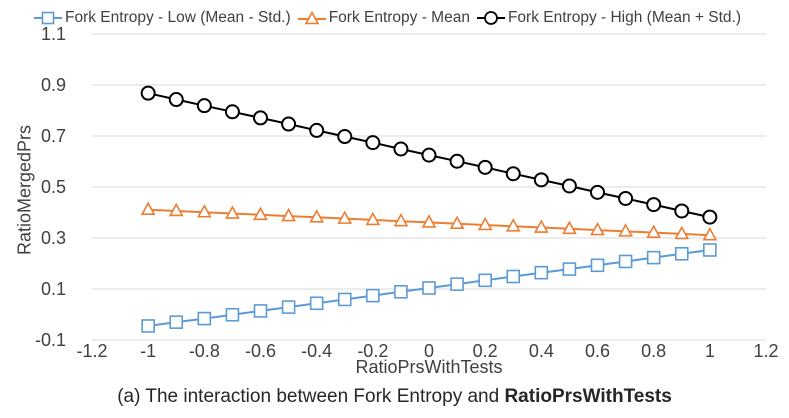 The image size is (789, 418). I want to click on x-tick-label: -0.2, so click(372, 351).